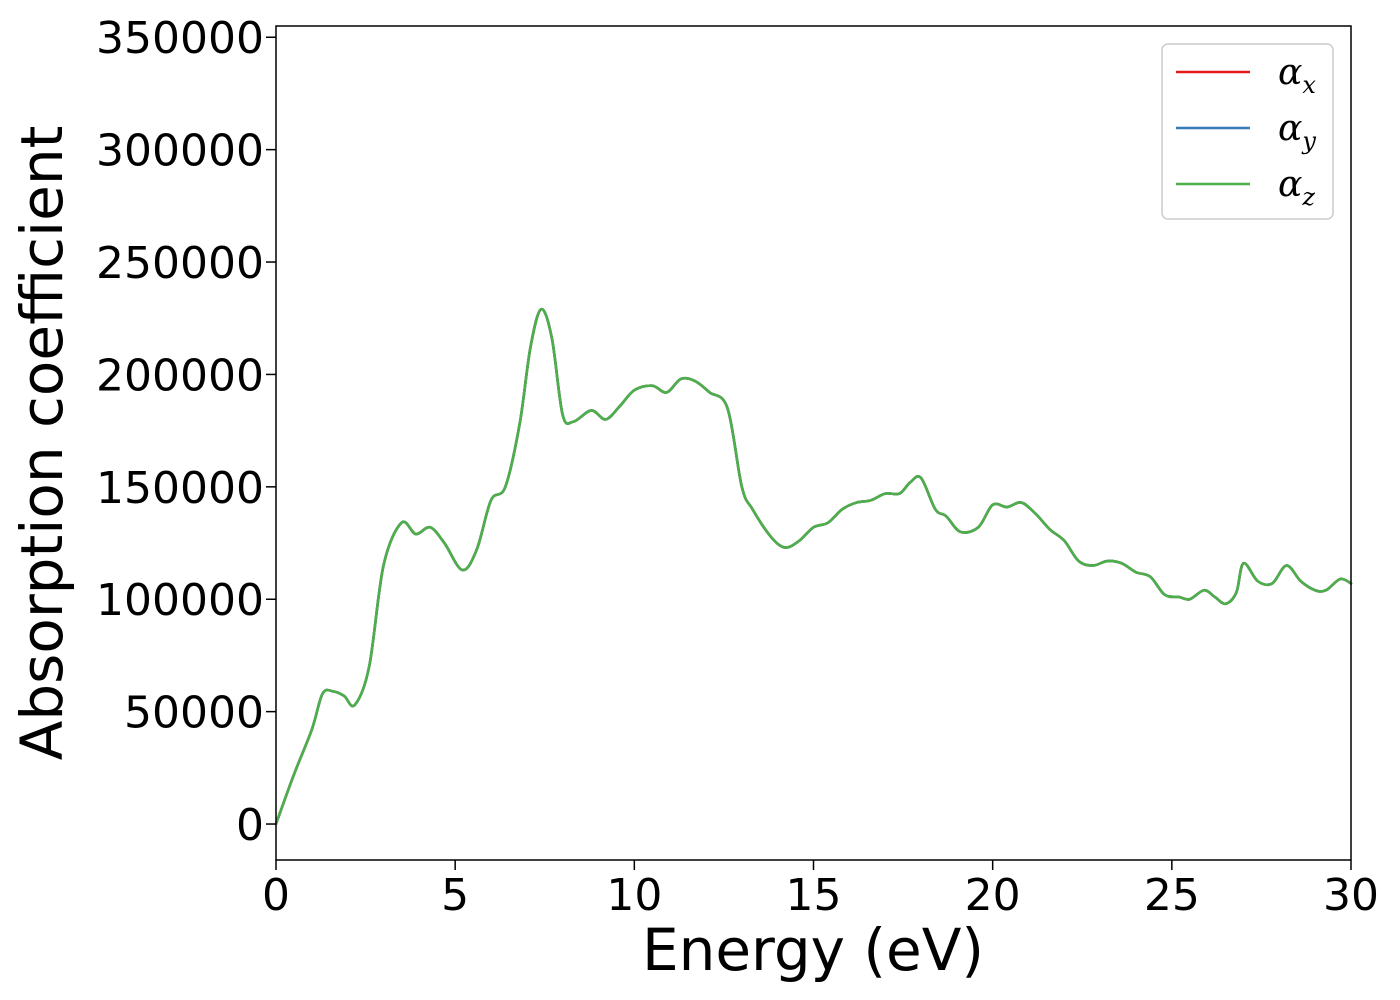  What do you see at coordinates (180, 488) in the screenshot?
I see `y-tick-label: 150000` at bounding box center [180, 488].